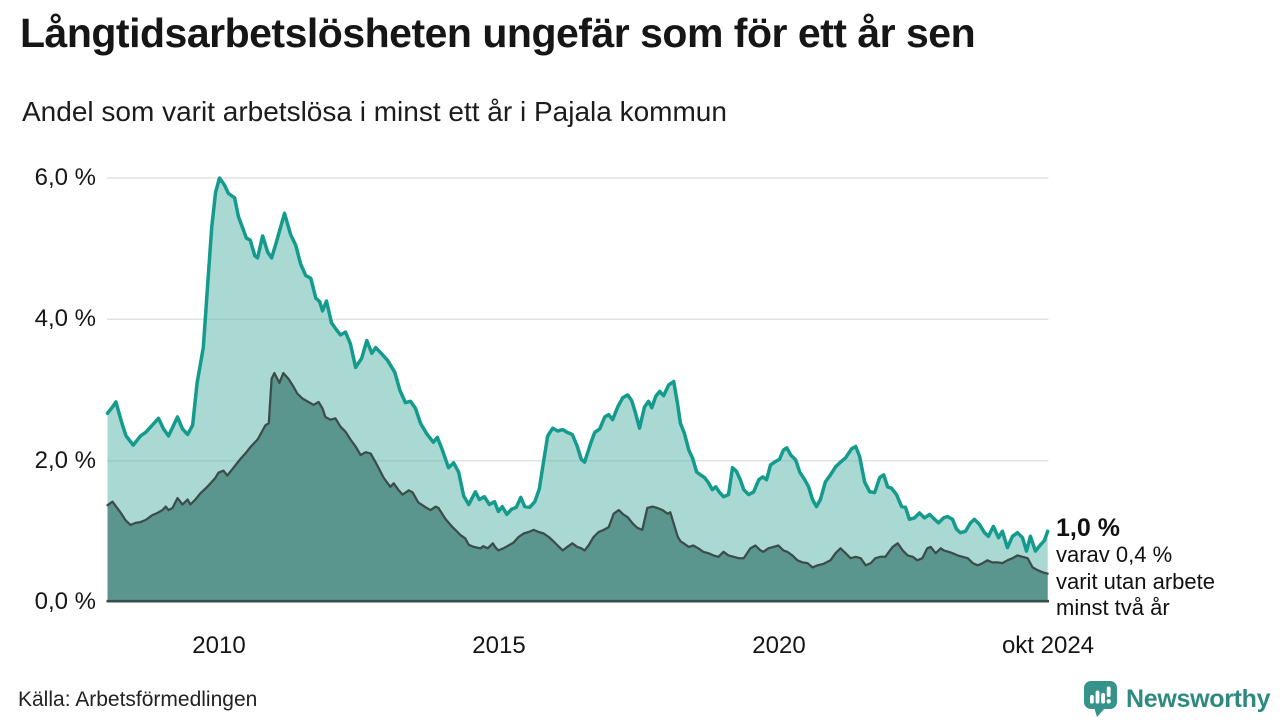 The height and width of the screenshot is (720, 1280). What do you see at coordinates (219, 645) in the screenshot?
I see `x-tick-2010: 2010` at bounding box center [219, 645].